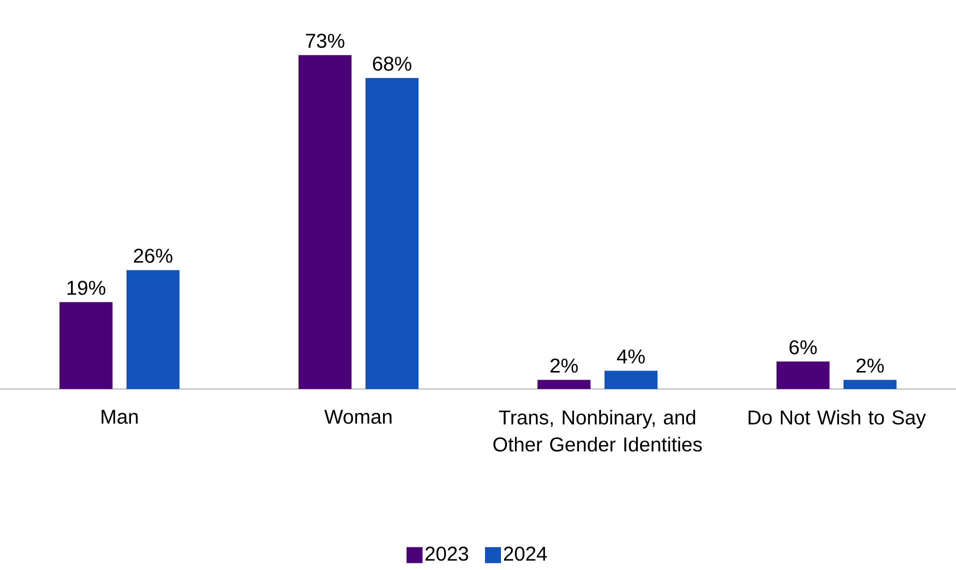  I want to click on data-label: 68%, so click(392, 63).